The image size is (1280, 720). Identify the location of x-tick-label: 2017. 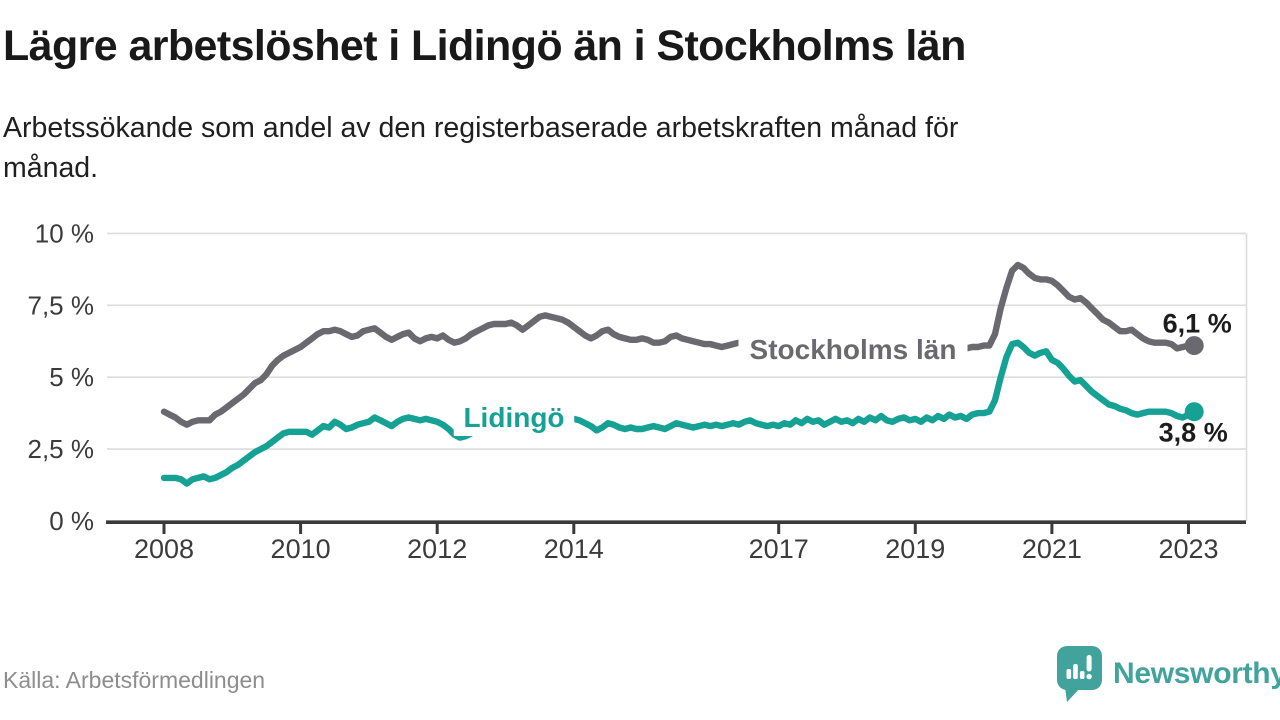
(779, 549).